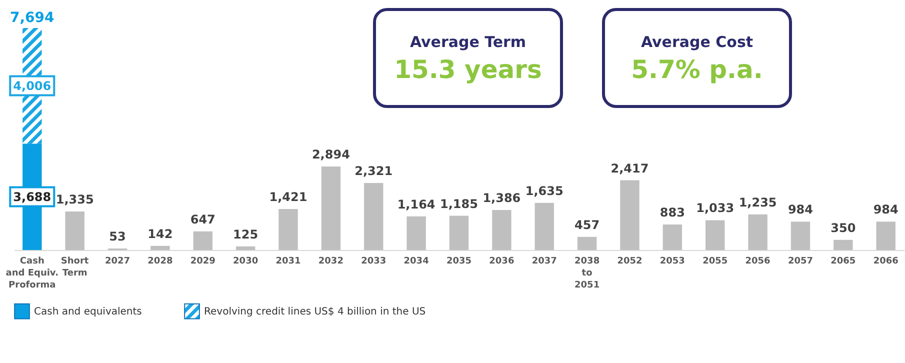 Image resolution: width=905 pixels, height=363 pixels. Describe the element at coordinates (160, 233) in the screenshot. I see `data-label: 142` at that location.